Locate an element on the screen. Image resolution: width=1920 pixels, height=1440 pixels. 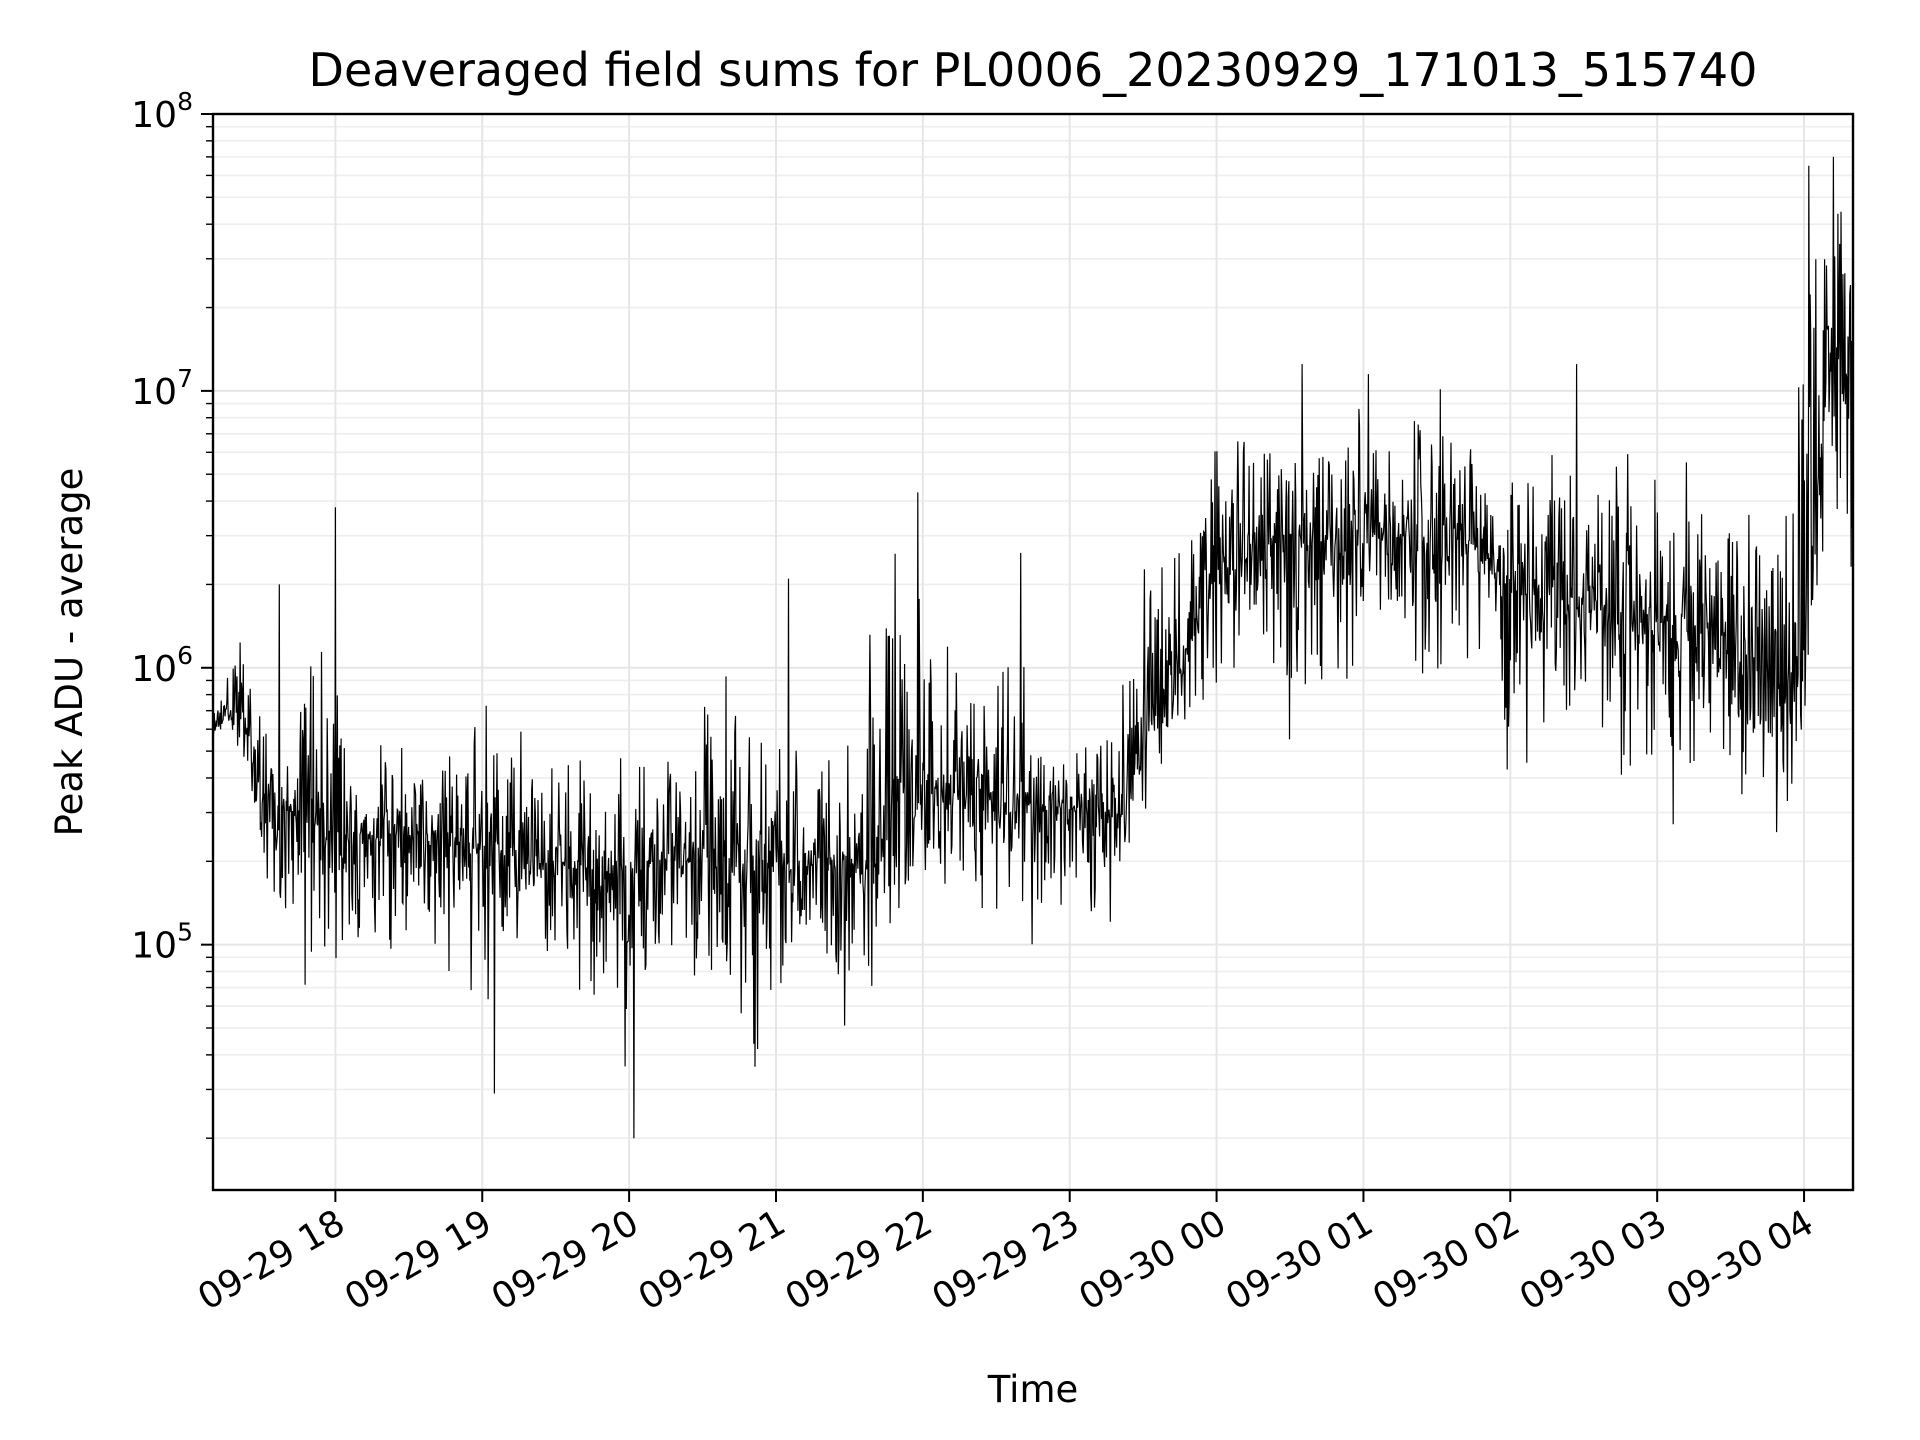
y-tick-label: 10⁷ is located at coordinates (162, 388).